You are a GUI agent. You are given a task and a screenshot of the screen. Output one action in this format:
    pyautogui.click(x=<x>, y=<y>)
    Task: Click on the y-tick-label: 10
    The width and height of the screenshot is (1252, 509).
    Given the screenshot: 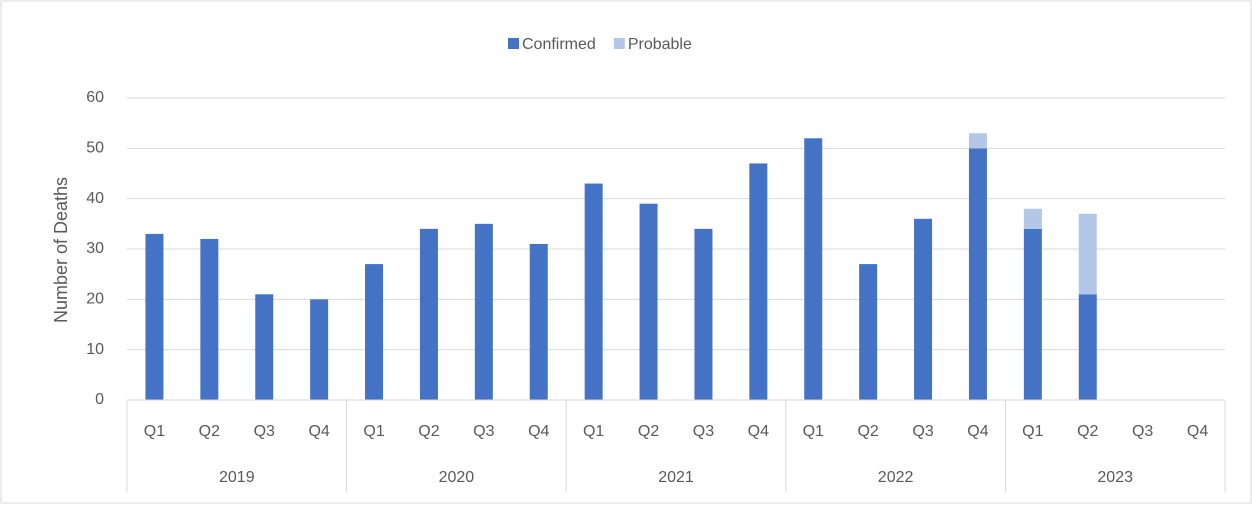 What is the action you would take?
    pyautogui.click(x=95, y=349)
    